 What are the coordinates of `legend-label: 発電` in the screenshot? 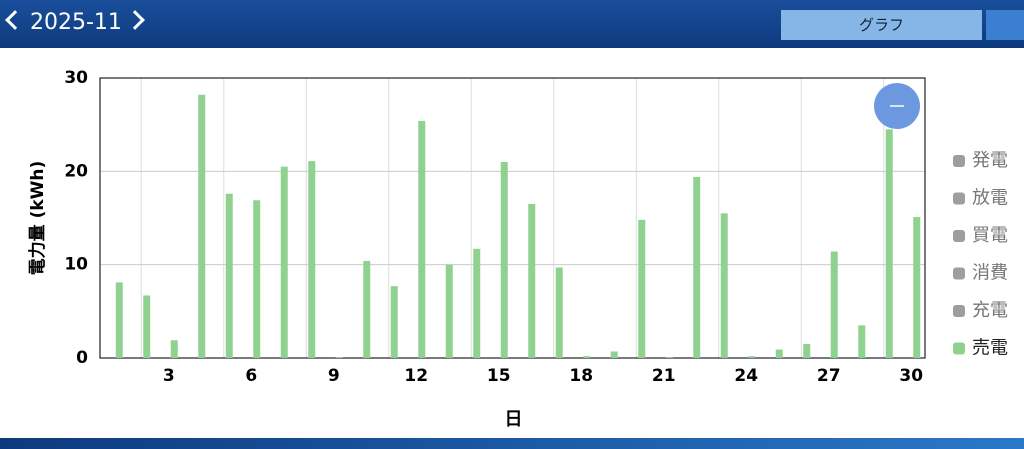 It's located at (990, 160).